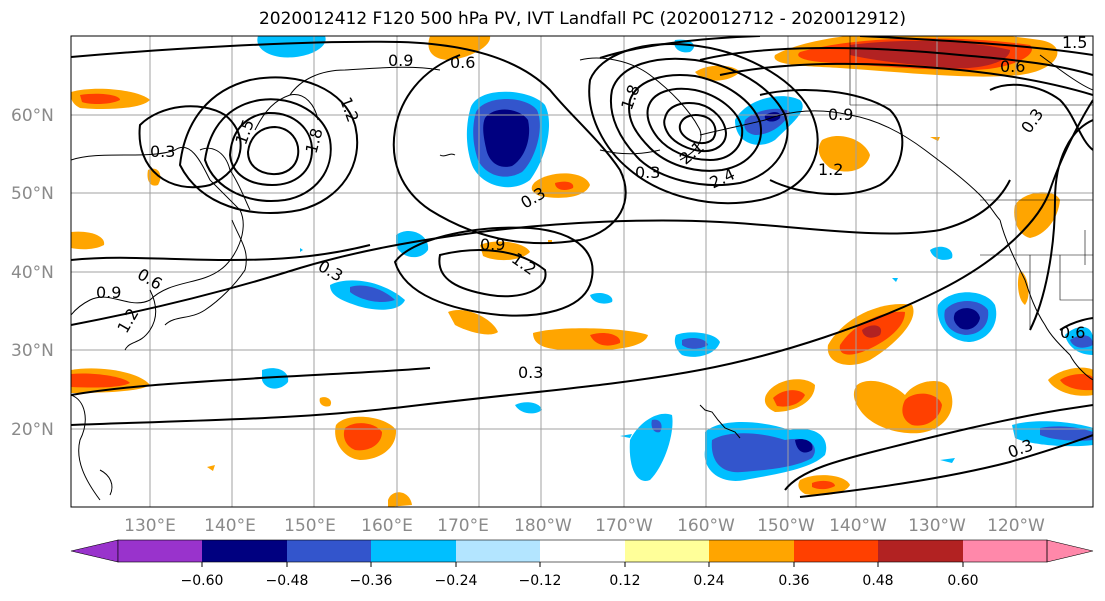  I want to click on lat-label-40n: 40°N, so click(32, 273).